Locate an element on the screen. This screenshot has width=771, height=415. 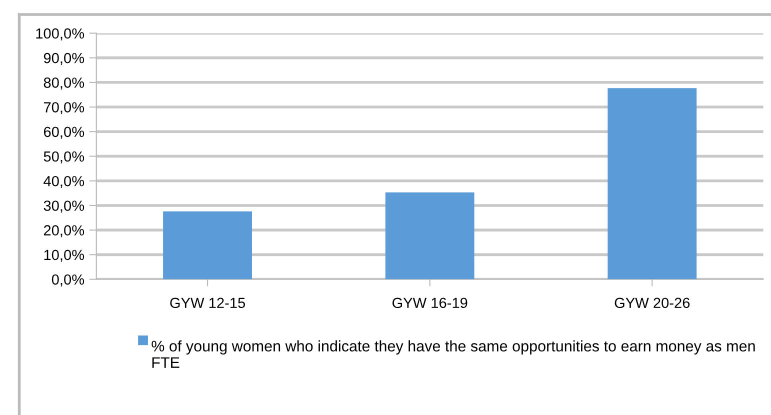
x-tick-label: GYW 12-15 is located at coordinates (208, 303).